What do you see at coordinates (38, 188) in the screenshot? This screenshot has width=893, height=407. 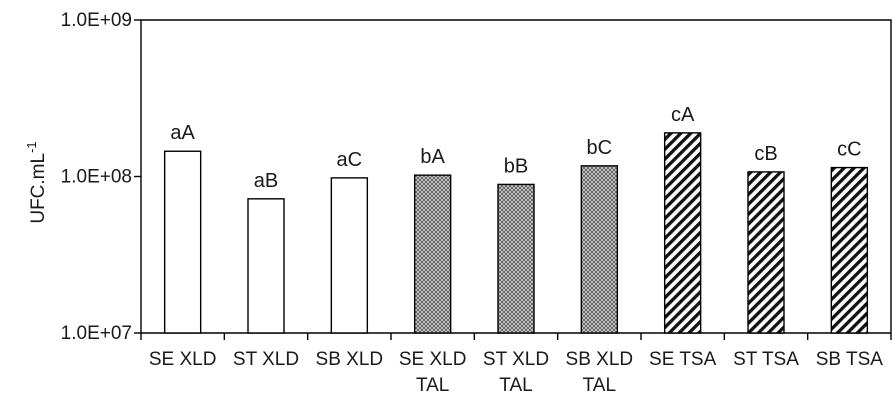 I see `y-axis-title-text: UFC.mL` at bounding box center [38, 188].